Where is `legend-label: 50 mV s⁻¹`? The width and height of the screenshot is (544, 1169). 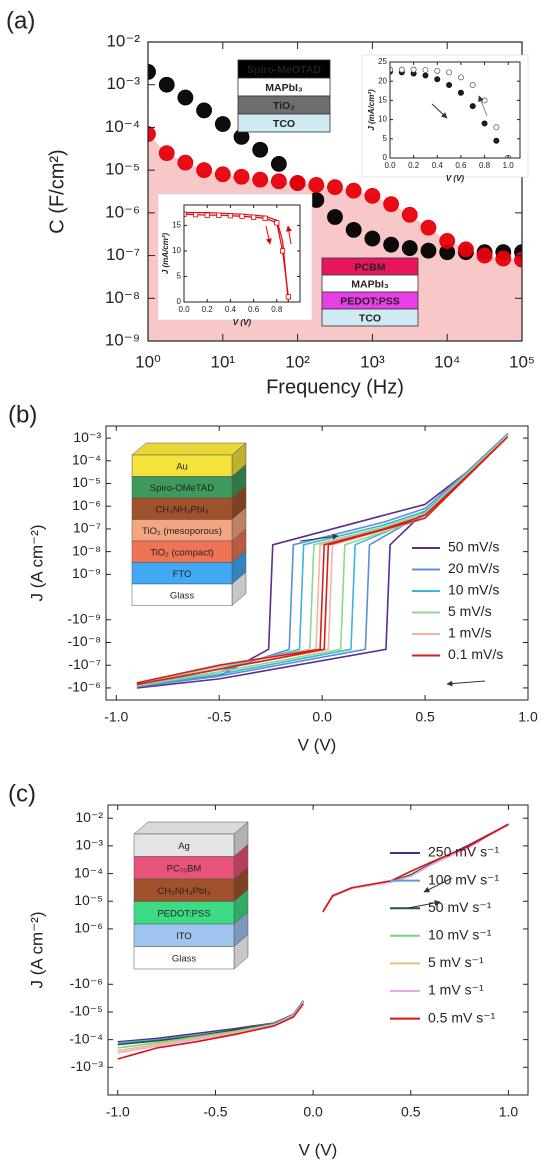
legend-label: 50 mV s⁻¹ is located at coordinates (460, 907).